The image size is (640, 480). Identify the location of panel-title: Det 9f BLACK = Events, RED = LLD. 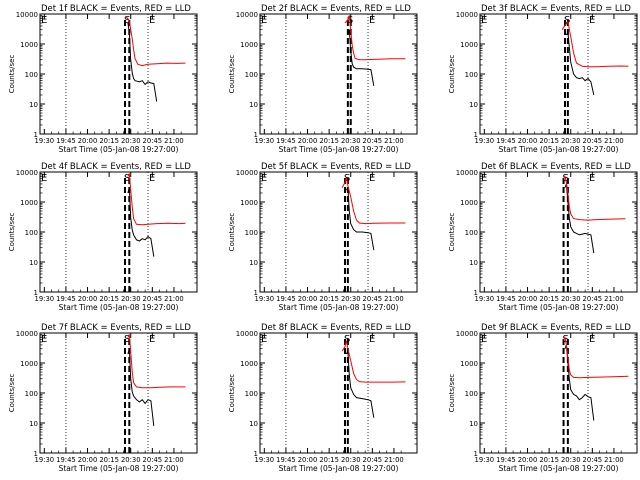
(556, 328).